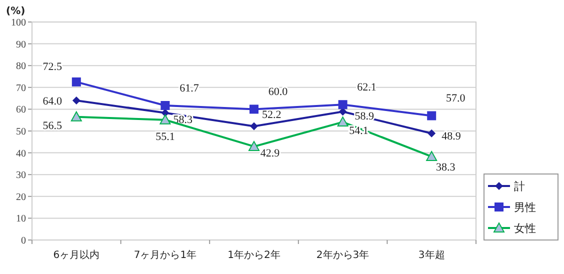  I want to click on y-tick-label: 10, so click(21, 219).